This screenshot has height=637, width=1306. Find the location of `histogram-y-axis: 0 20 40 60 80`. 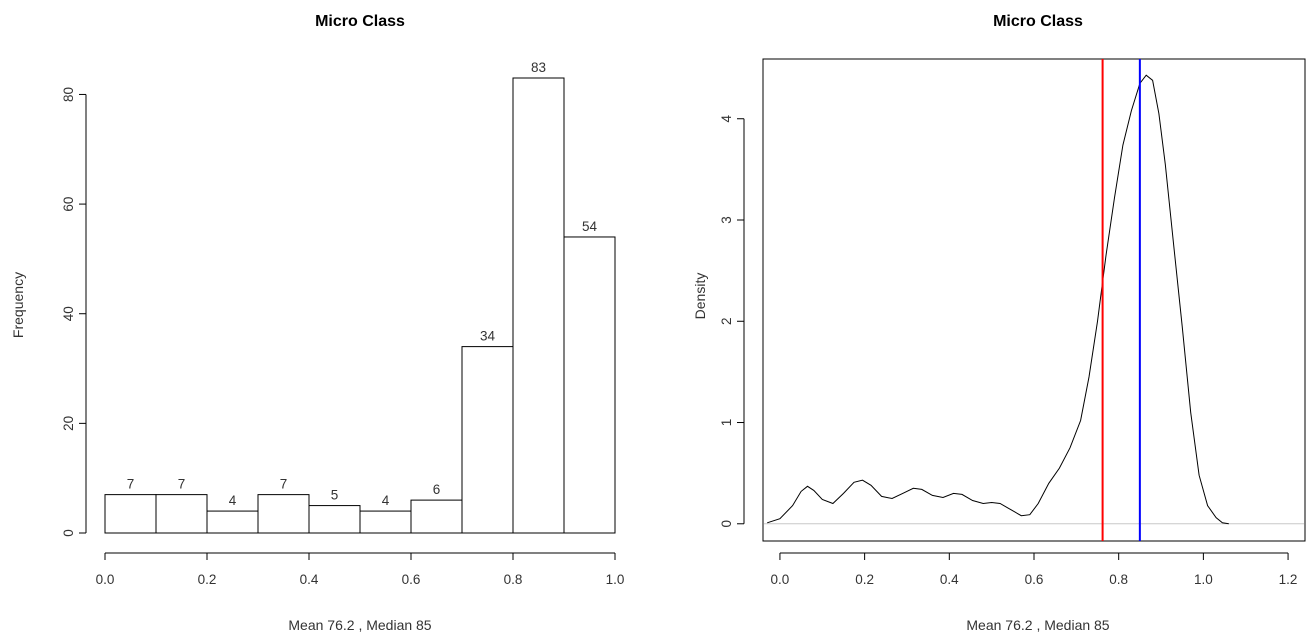

histogram-y-axis: 0 20 40 60 80 is located at coordinates (74, 312).